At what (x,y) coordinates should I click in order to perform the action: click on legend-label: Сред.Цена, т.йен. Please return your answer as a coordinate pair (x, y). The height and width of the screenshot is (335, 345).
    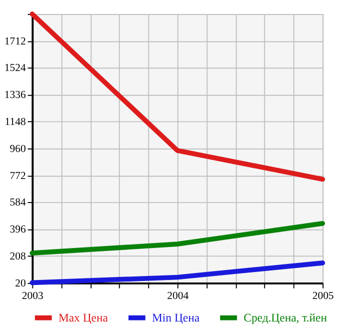
    Looking at the image, I should click on (285, 318).